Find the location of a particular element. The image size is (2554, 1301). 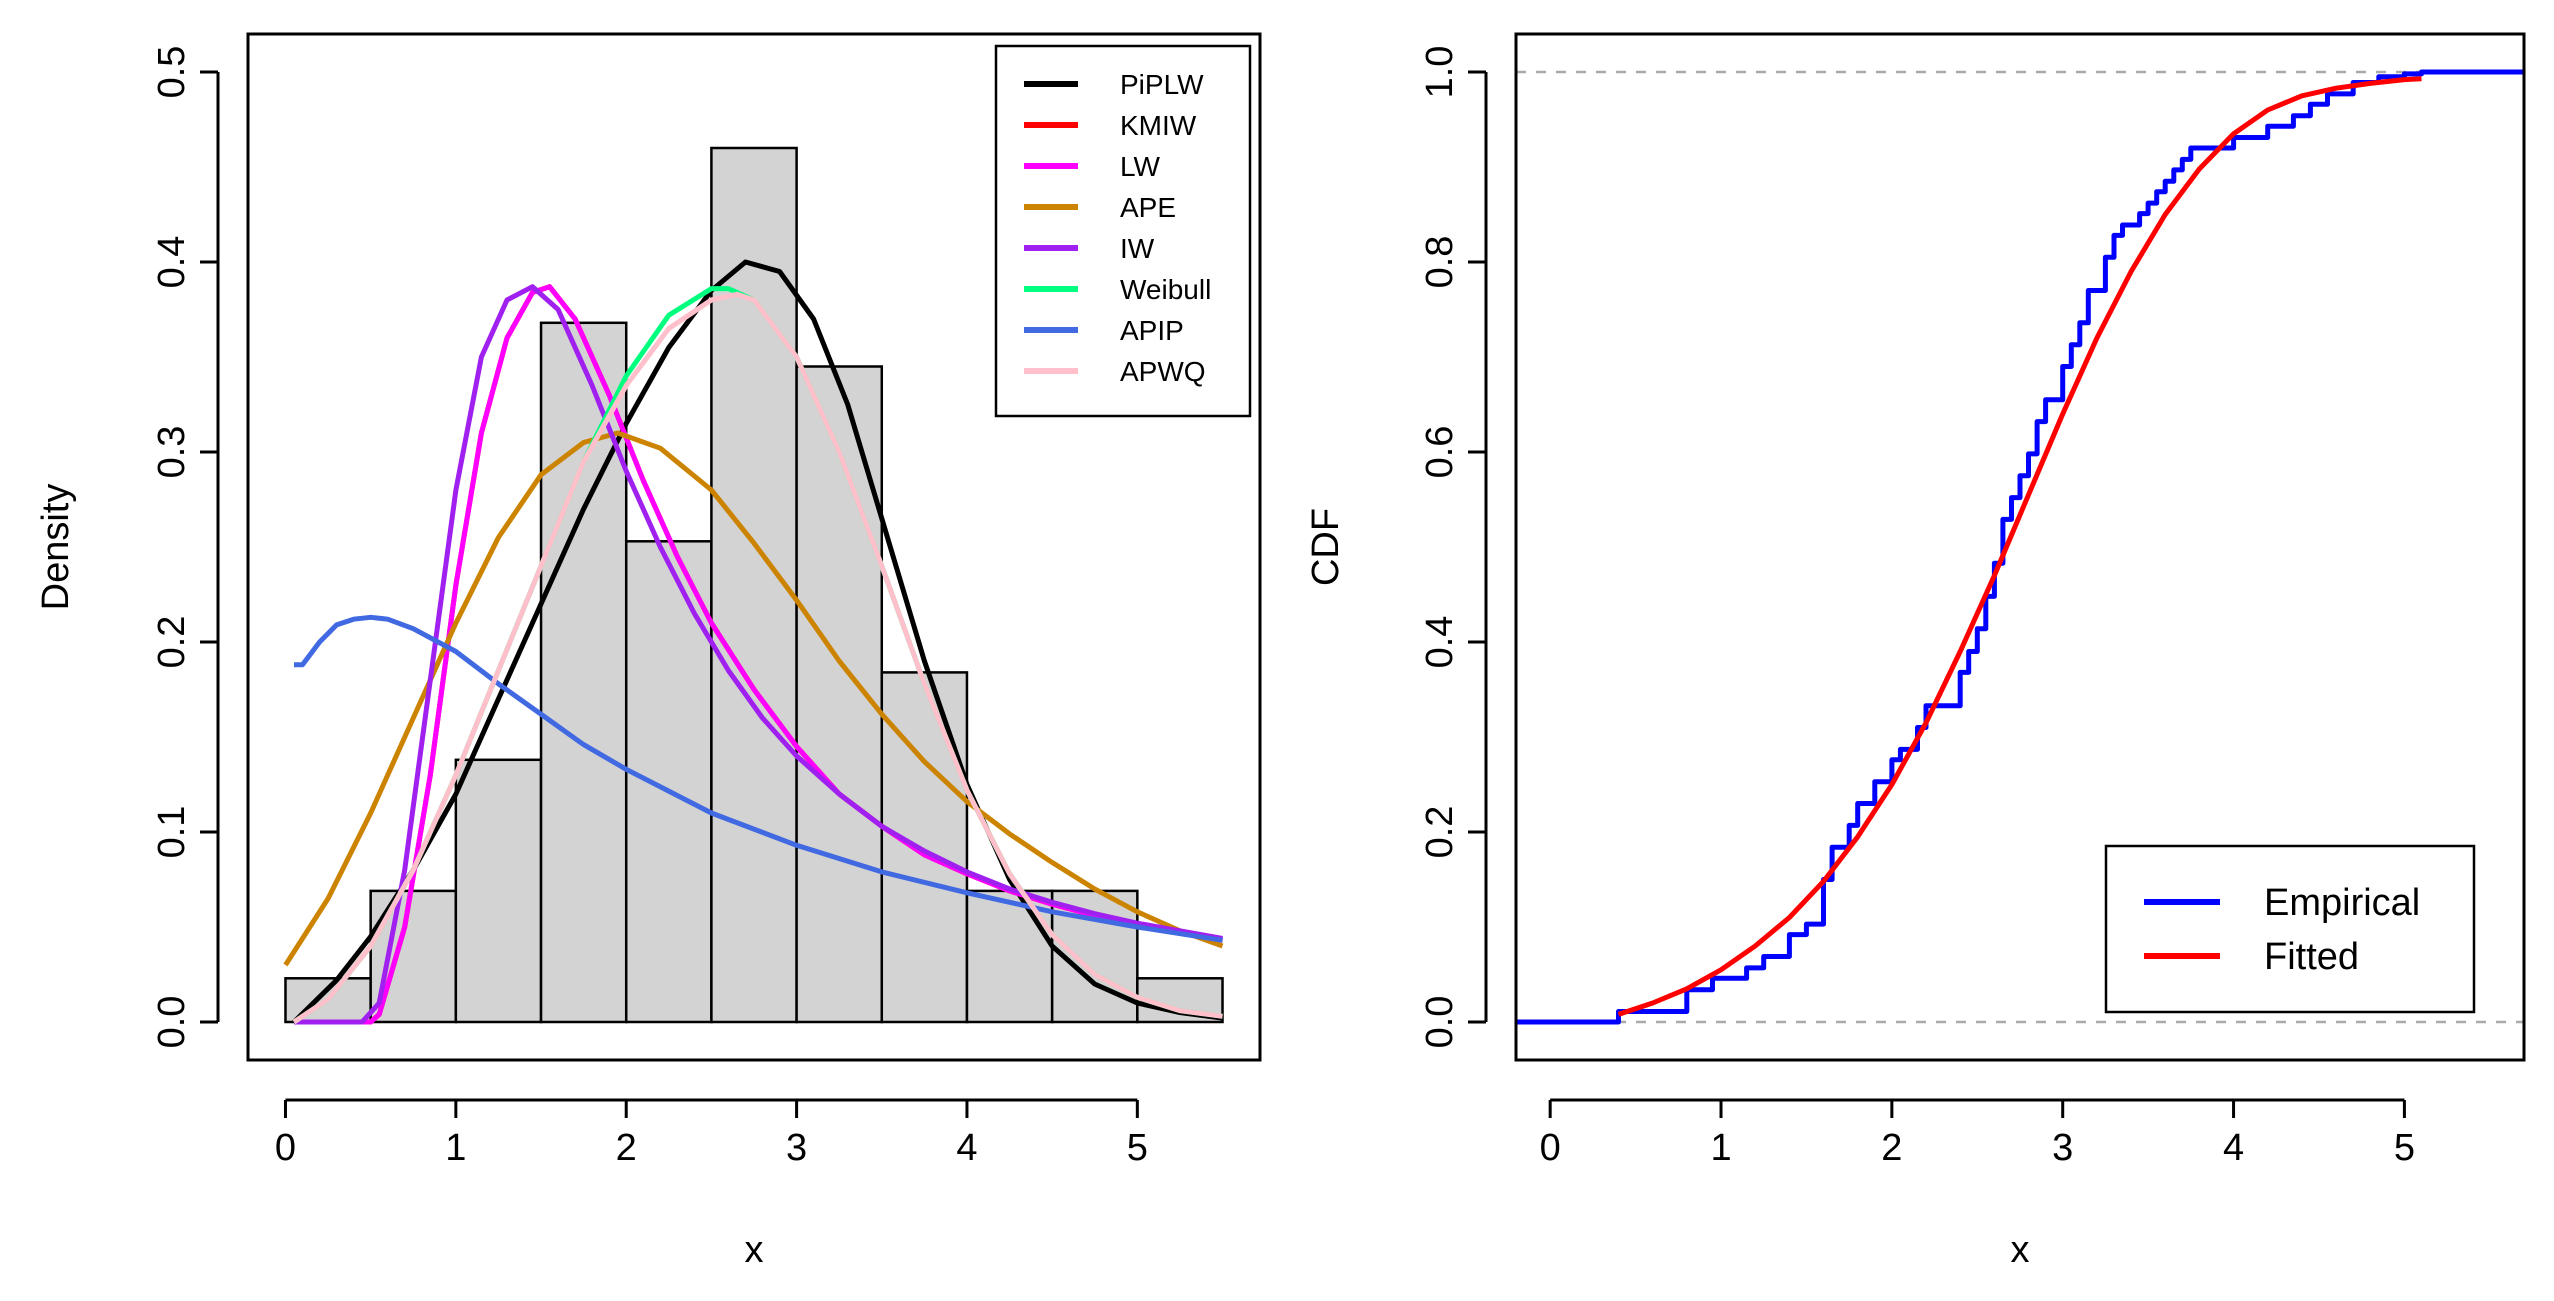

y-axis-title: Density is located at coordinates (56, 547).